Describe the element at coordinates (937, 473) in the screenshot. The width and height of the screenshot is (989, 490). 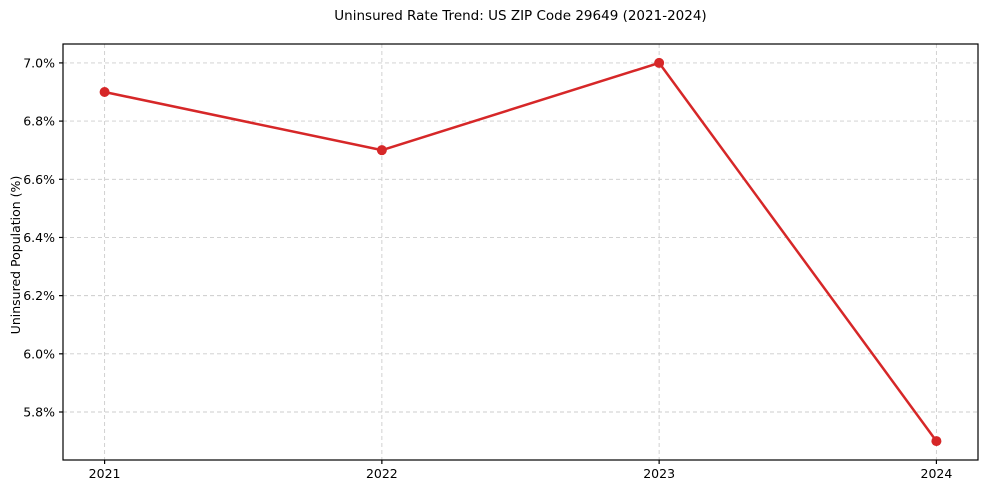
I see `x-tick-label: 2024` at that location.